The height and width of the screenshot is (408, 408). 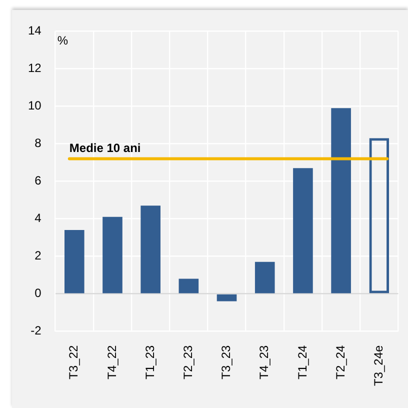 I want to click on y-tick-label: 2, so click(x=38, y=255).